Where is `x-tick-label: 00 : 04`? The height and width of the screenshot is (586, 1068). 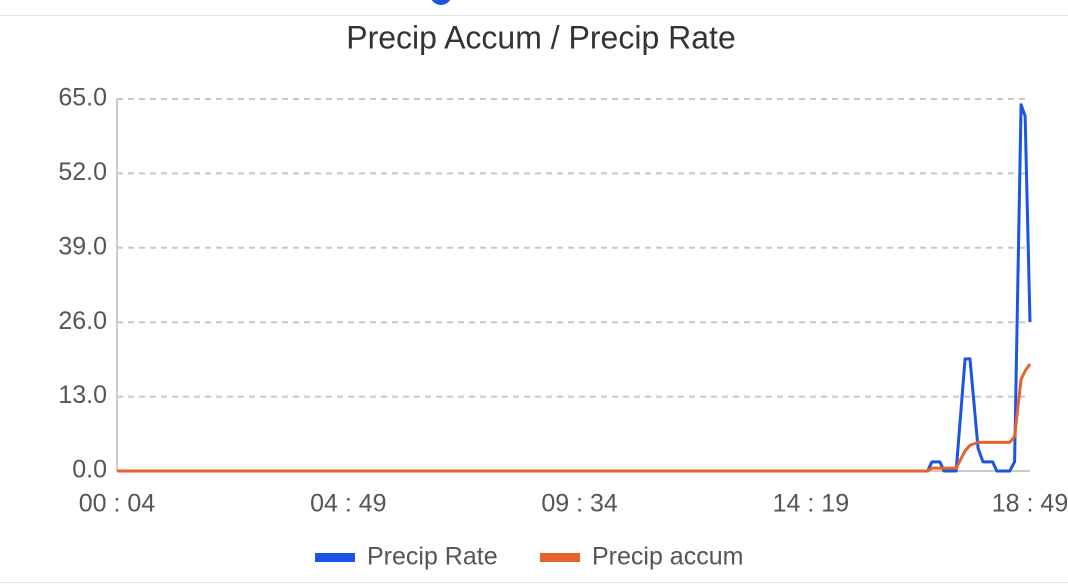
x-tick-label: 00 : 04 is located at coordinates (117, 504).